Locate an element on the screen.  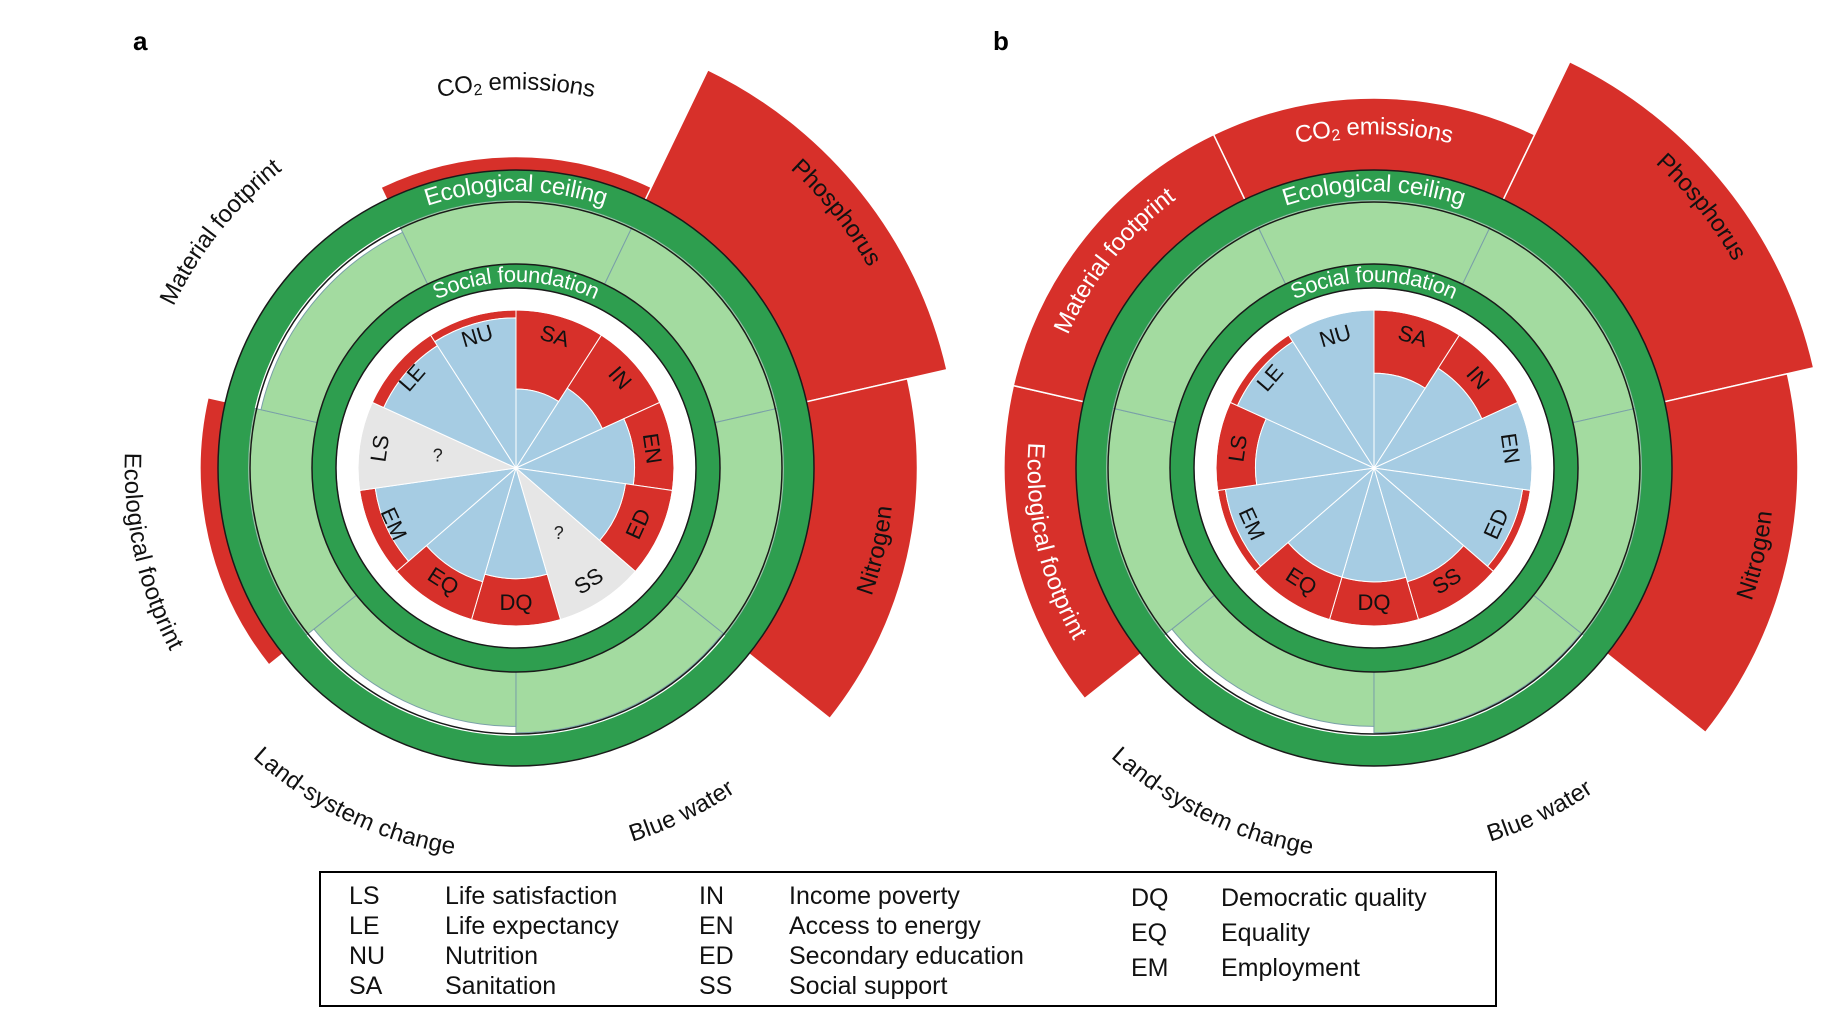
legend-abbr: SA is located at coordinates (366, 986).